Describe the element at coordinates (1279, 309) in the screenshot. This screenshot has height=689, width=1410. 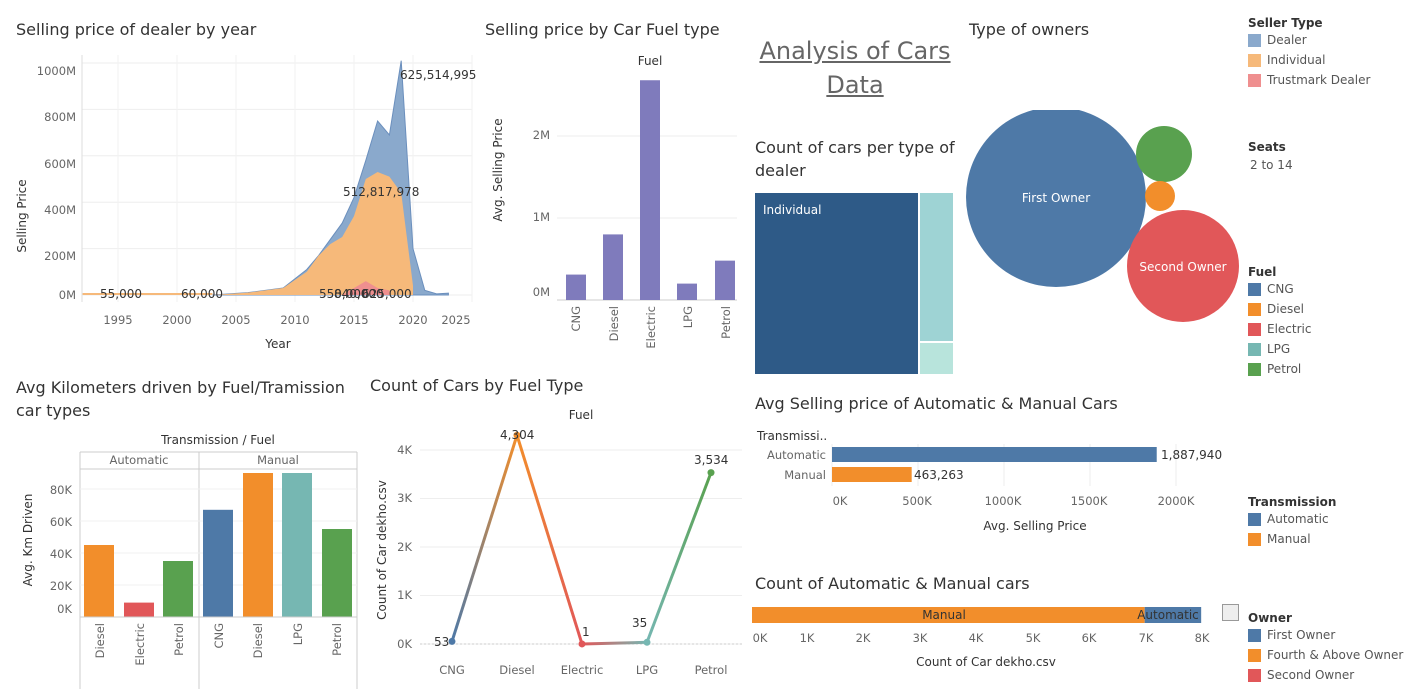
I see `legend-item-diesel: Diesel` at that location.